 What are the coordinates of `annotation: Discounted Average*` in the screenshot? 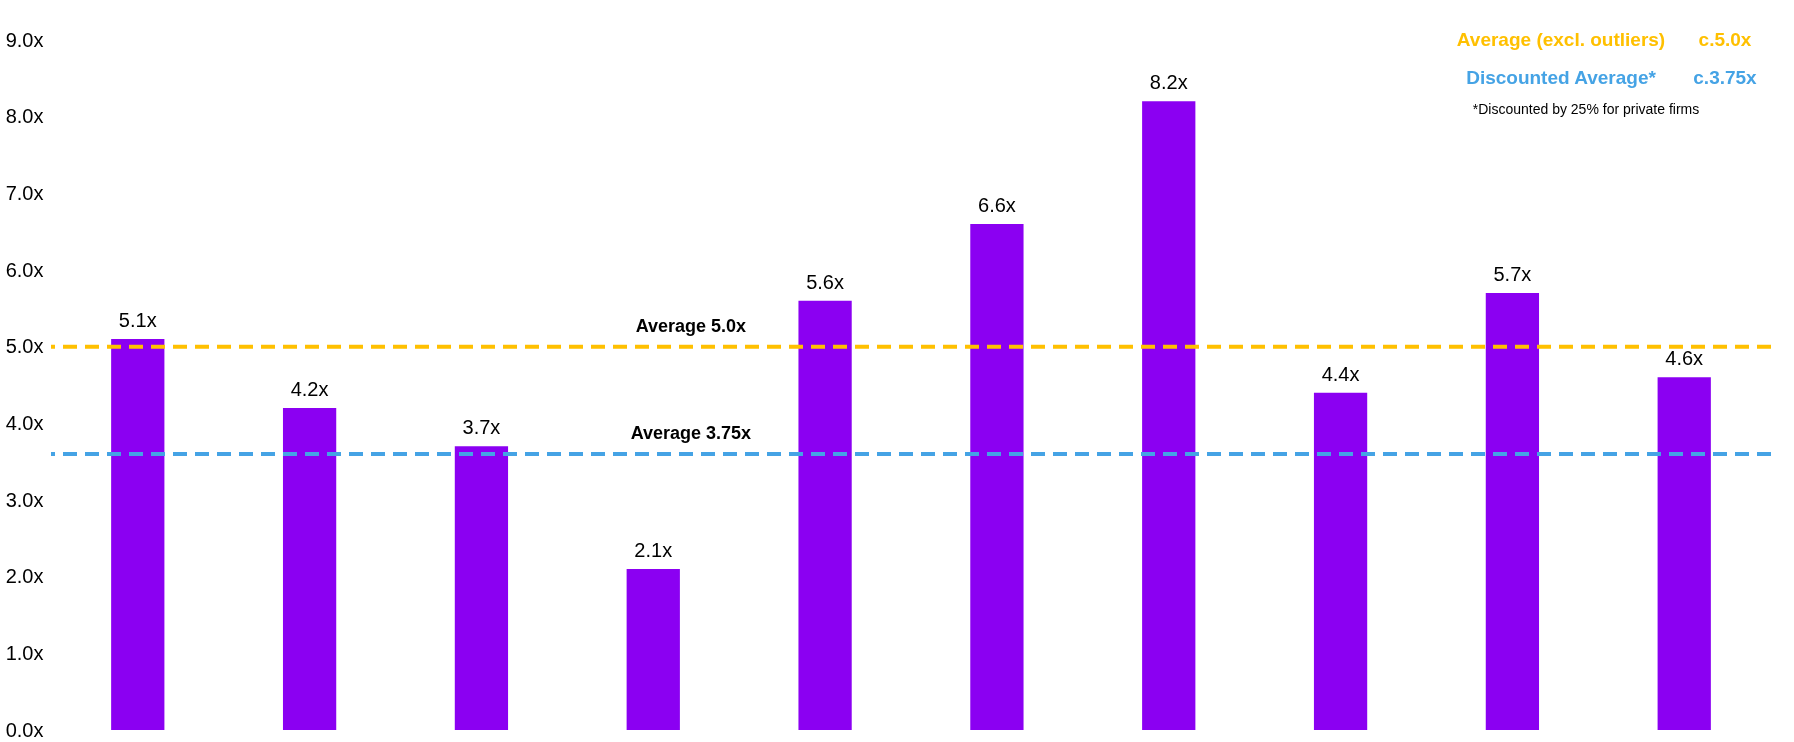 It's located at (1561, 77).